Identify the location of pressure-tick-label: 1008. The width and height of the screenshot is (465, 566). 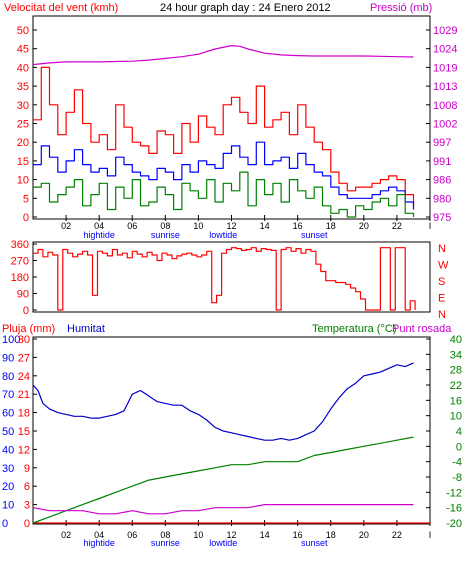
(445, 106).